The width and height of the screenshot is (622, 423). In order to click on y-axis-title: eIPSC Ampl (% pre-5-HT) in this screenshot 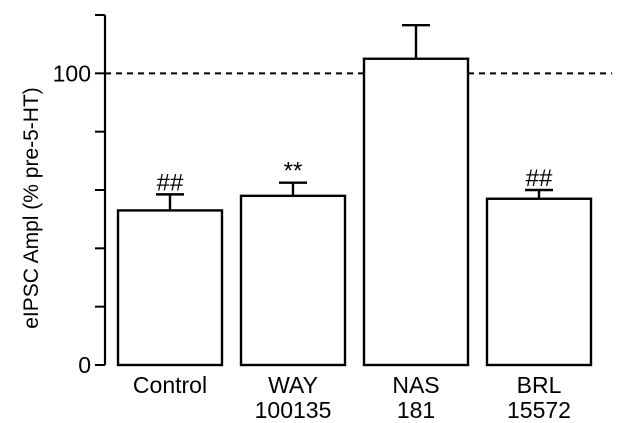, I will do `click(31, 208)`.